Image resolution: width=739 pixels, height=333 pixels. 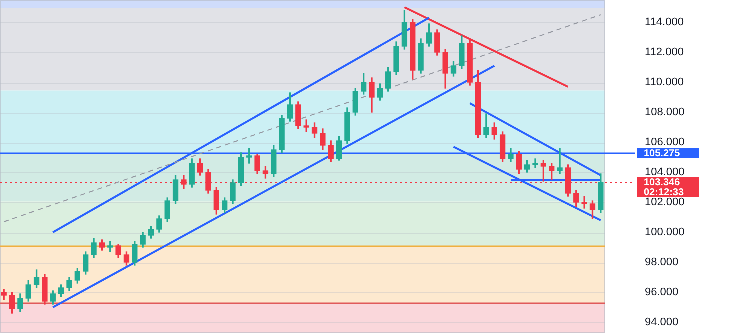 I want to click on ref-line-label: 103.346 02:12:33, so click(x=664, y=188).